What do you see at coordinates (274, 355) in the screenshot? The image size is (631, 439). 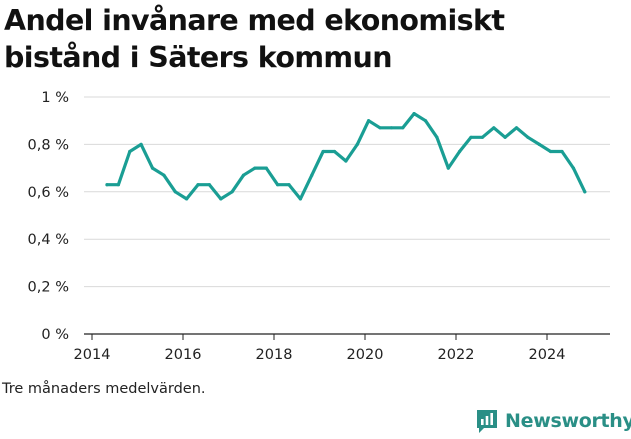 I see `x-tick-label: 2018` at bounding box center [274, 355].